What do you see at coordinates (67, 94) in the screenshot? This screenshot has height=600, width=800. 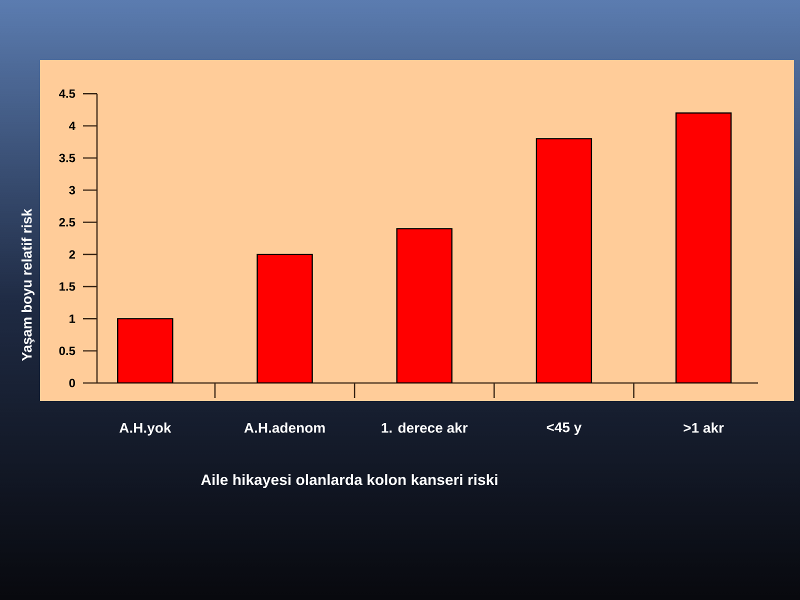 I see `y-tick-label: 4.5` at bounding box center [67, 94].